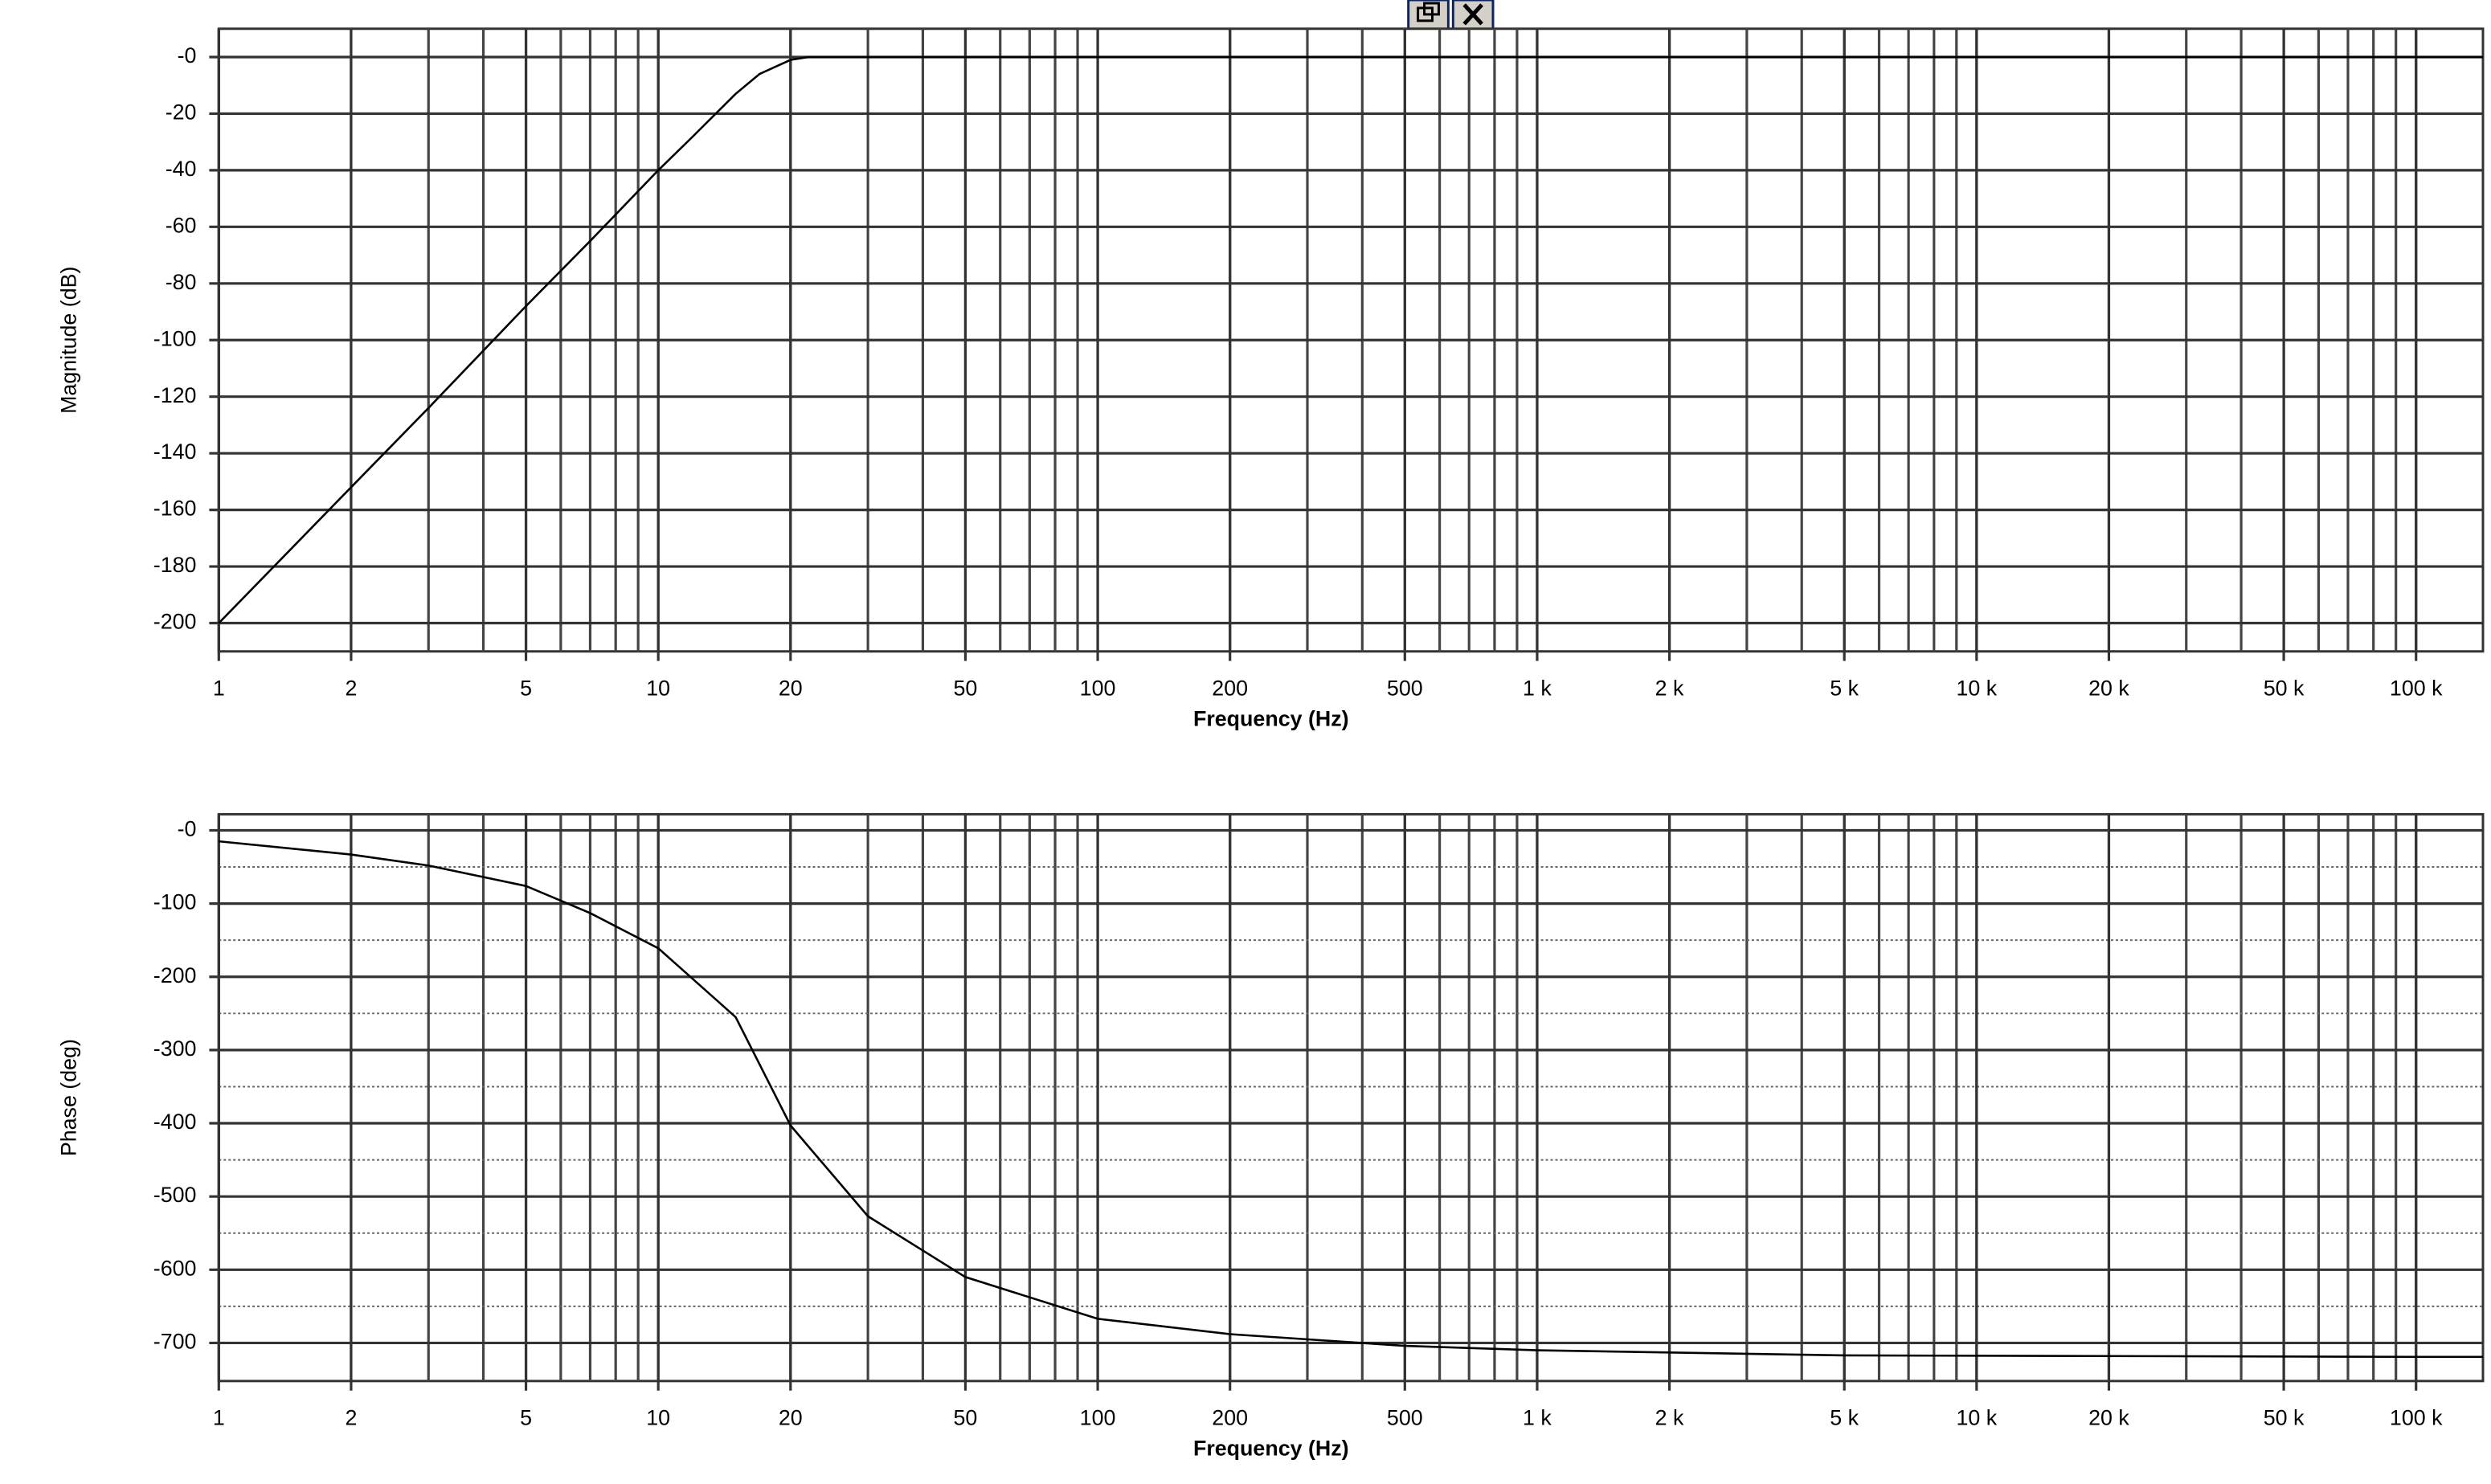 Image resolution: width=2491 pixels, height=1484 pixels. Describe the element at coordinates (175, 1195) in the screenshot. I see `y-tick-label: -500` at that location.